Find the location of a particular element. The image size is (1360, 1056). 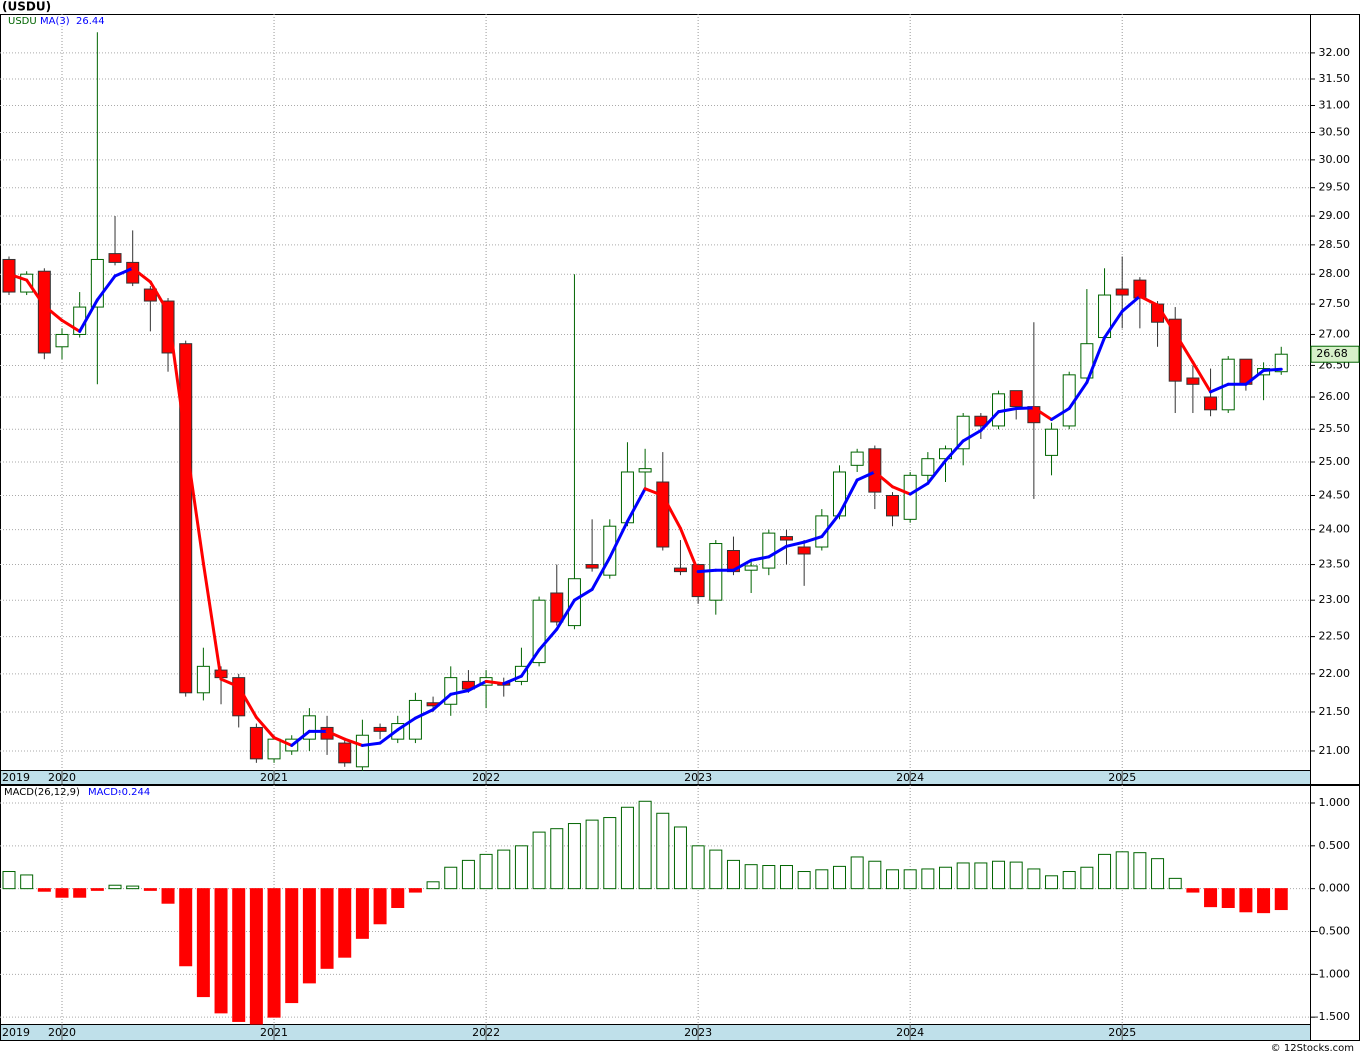

y-tick-label: 0.000 is located at coordinates (1335, 888).